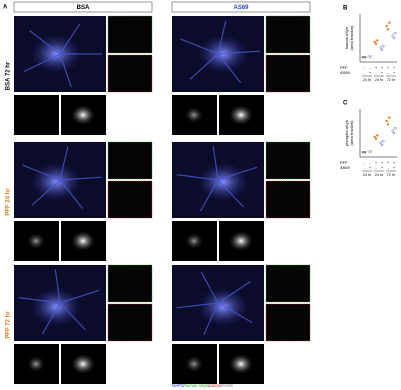 The height and width of the screenshot is (390, 401). Describe the element at coordinates (346, 38) in the screenshot. I see `y-axis-label: human αSyn` at that location.